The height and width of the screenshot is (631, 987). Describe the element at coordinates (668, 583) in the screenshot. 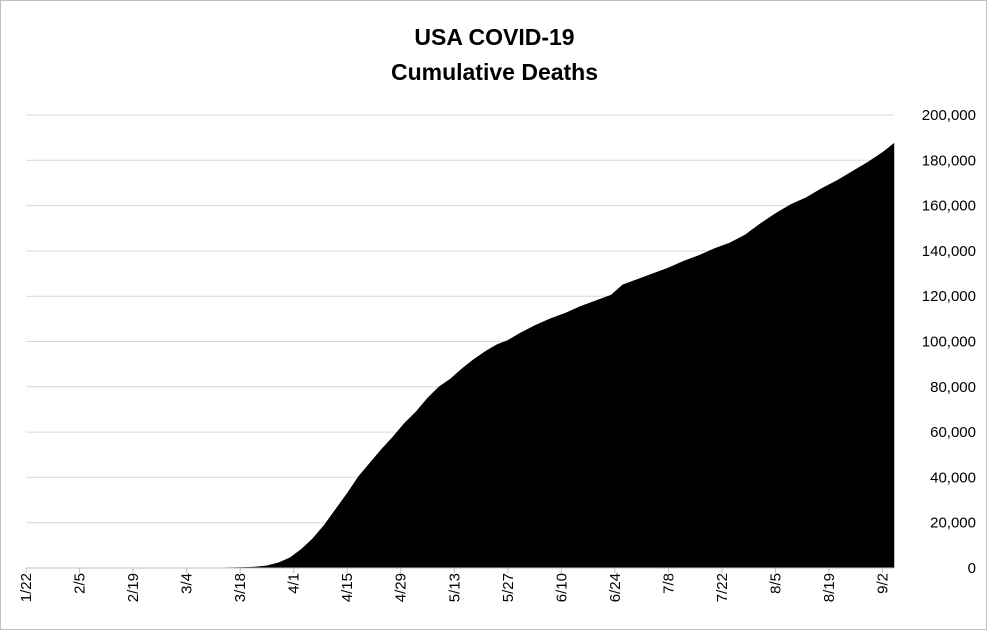

I see `x-tick-label: 7/8` at that location.